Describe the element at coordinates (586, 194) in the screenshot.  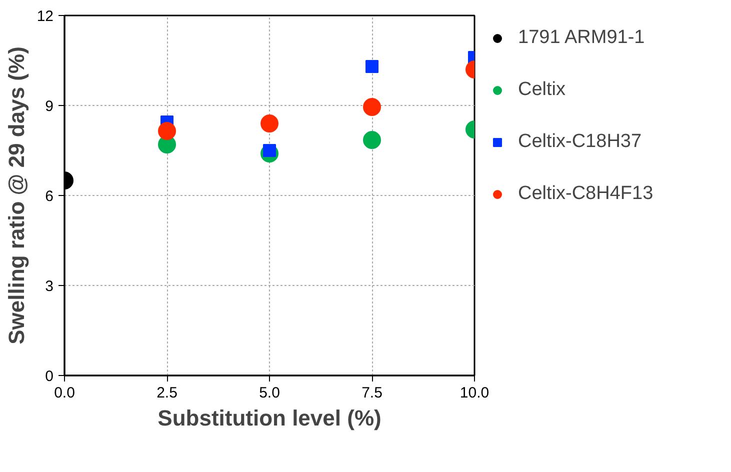
I see `legend-label: Celtix-C8H4F13` at that location.